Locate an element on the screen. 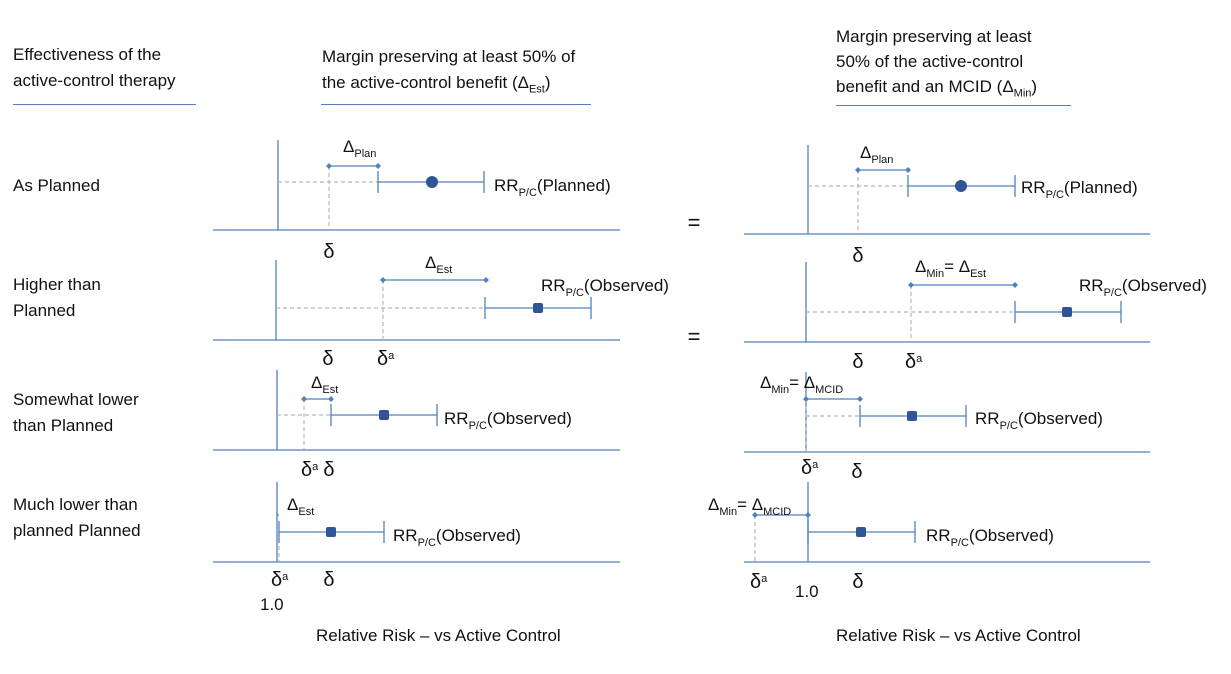 The width and height of the screenshot is (1231, 674). header-mcid-underline is located at coordinates (953, 105).